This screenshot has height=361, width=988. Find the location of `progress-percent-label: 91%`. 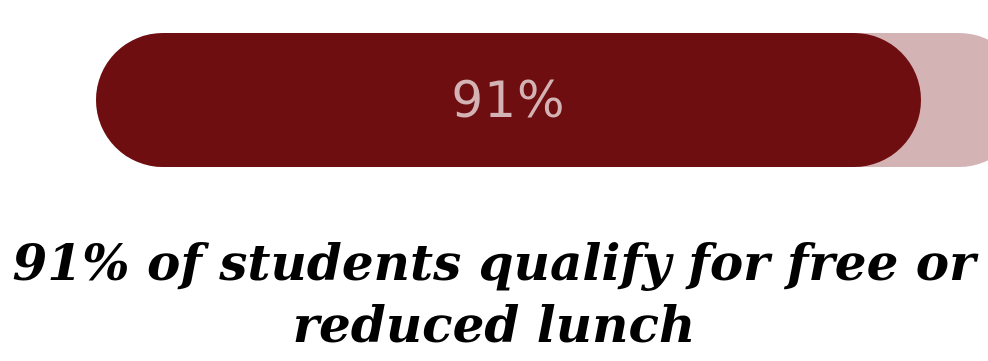

progress-percent-label: 91% is located at coordinates (508, 100).